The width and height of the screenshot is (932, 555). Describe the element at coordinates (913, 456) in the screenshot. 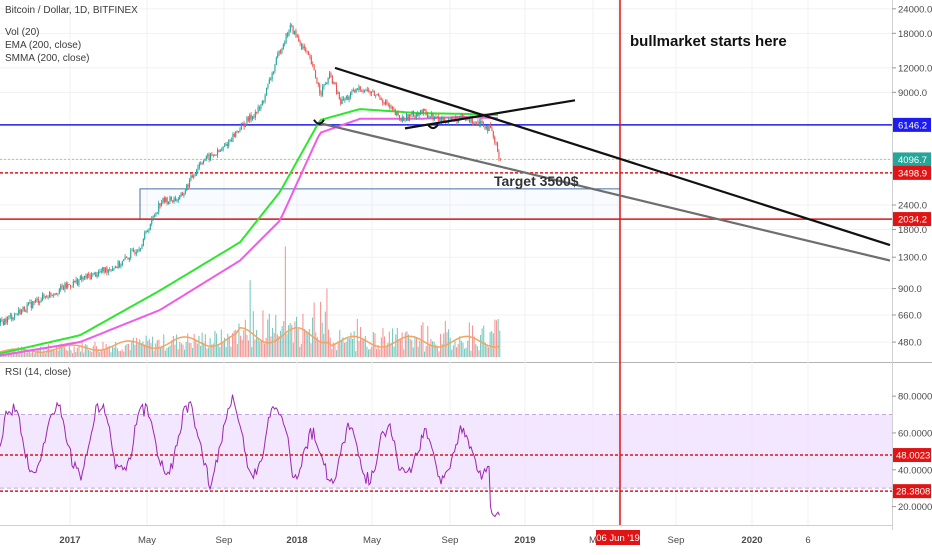

I see `rsi-badge-label: 48.0023` at that location.